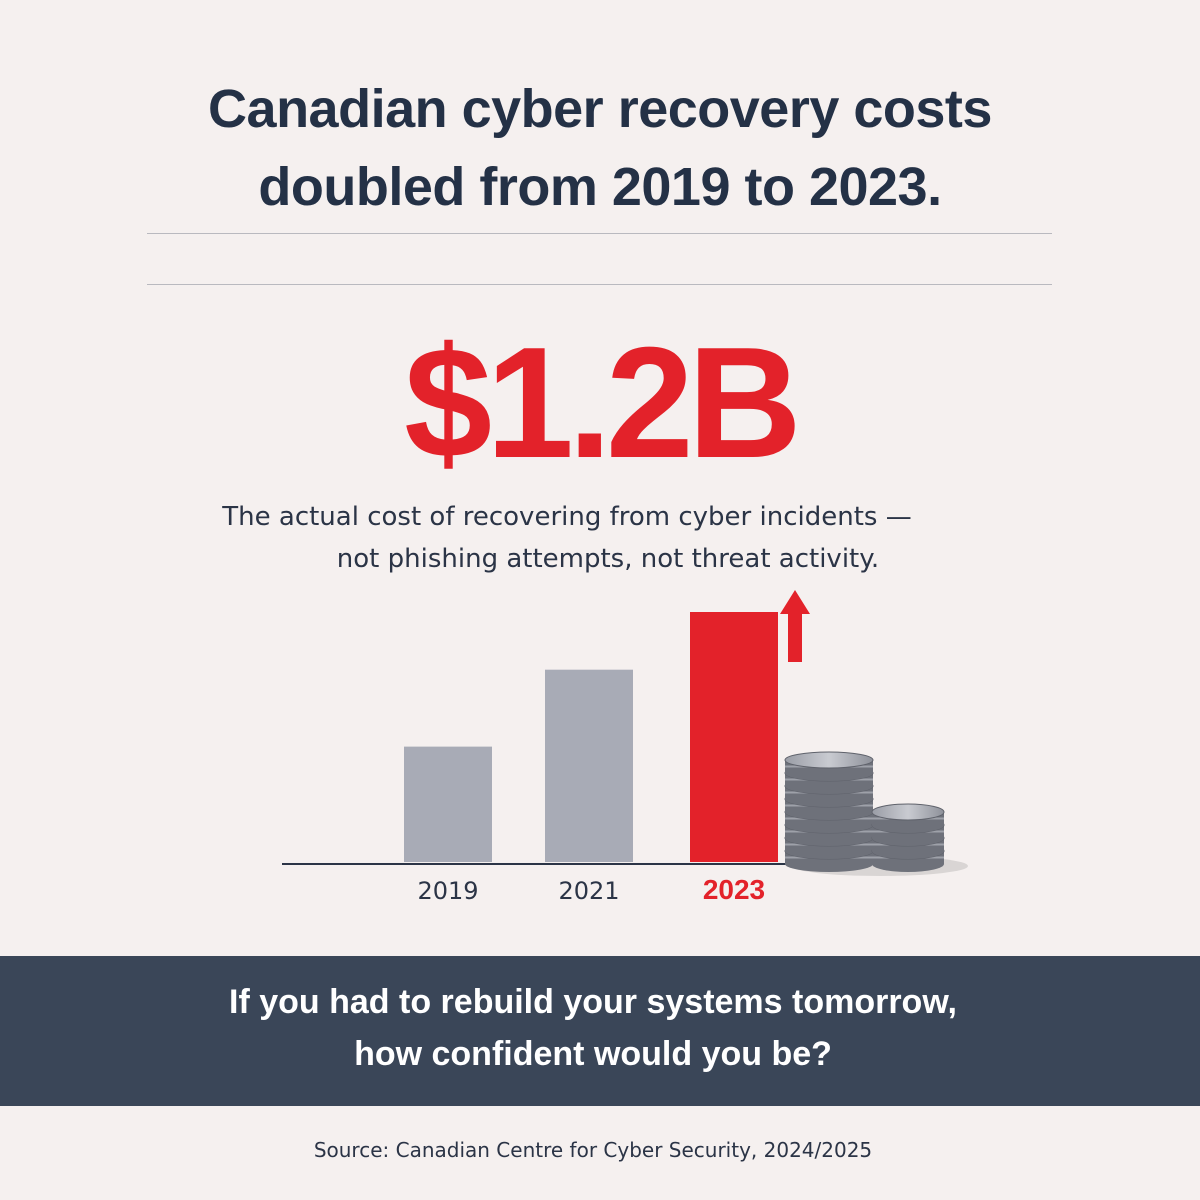 The width and height of the screenshot is (1200, 1200). Describe the element at coordinates (588, 891) in the screenshot. I see `tick-label-2021: 2021` at that location.